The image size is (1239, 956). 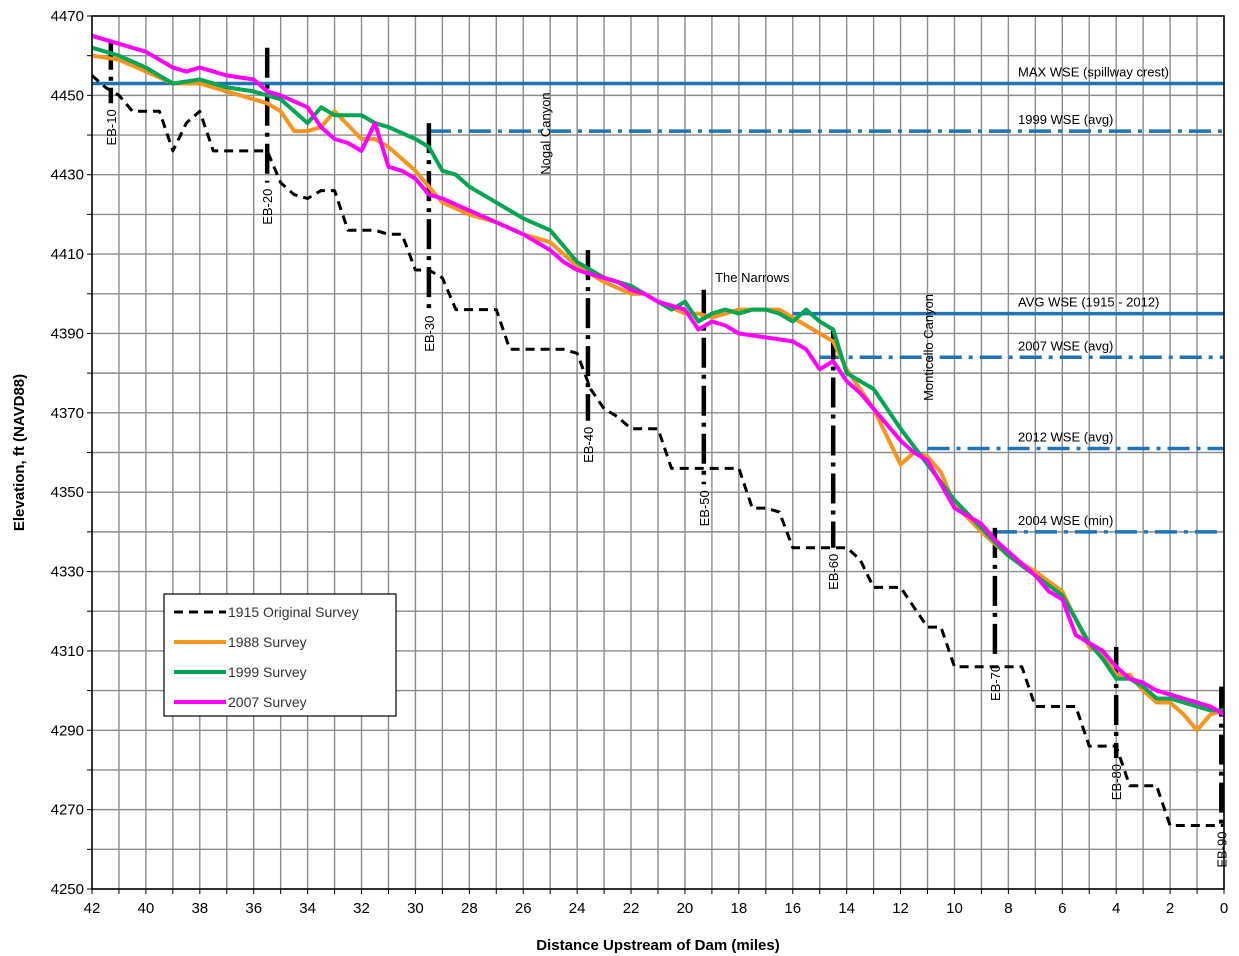 What do you see at coordinates (833, 572) in the screenshot?
I see `range-line-label: EB-60` at bounding box center [833, 572].